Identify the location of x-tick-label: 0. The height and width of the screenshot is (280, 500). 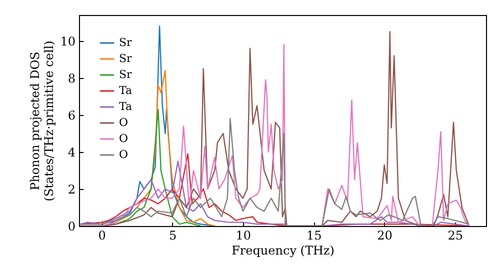
(102, 235).